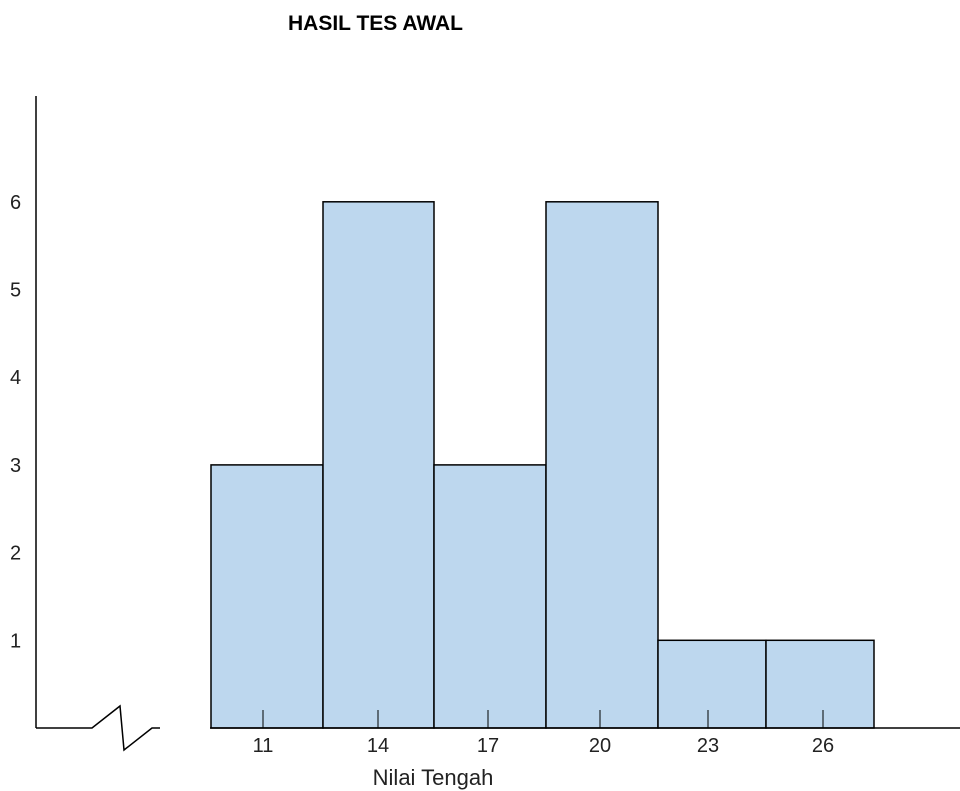 The height and width of the screenshot is (791, 960). Describe the element at coordinates (15, 641) in the screenshot. I see `y-tick-label-1: 1` at that location.